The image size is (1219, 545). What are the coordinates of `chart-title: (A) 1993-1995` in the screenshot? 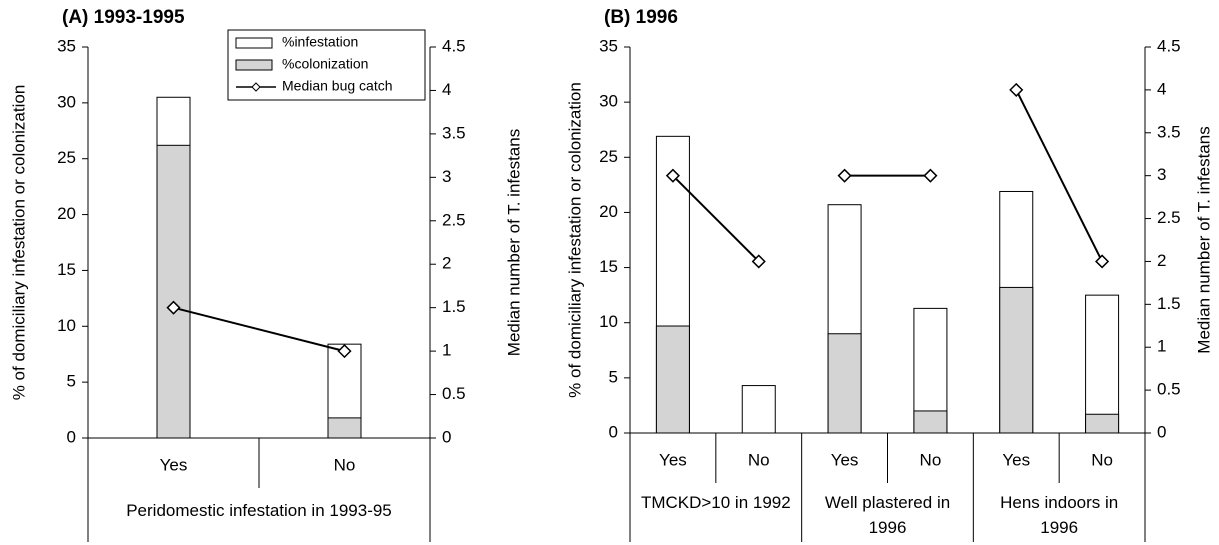 It's located at (123, 17).